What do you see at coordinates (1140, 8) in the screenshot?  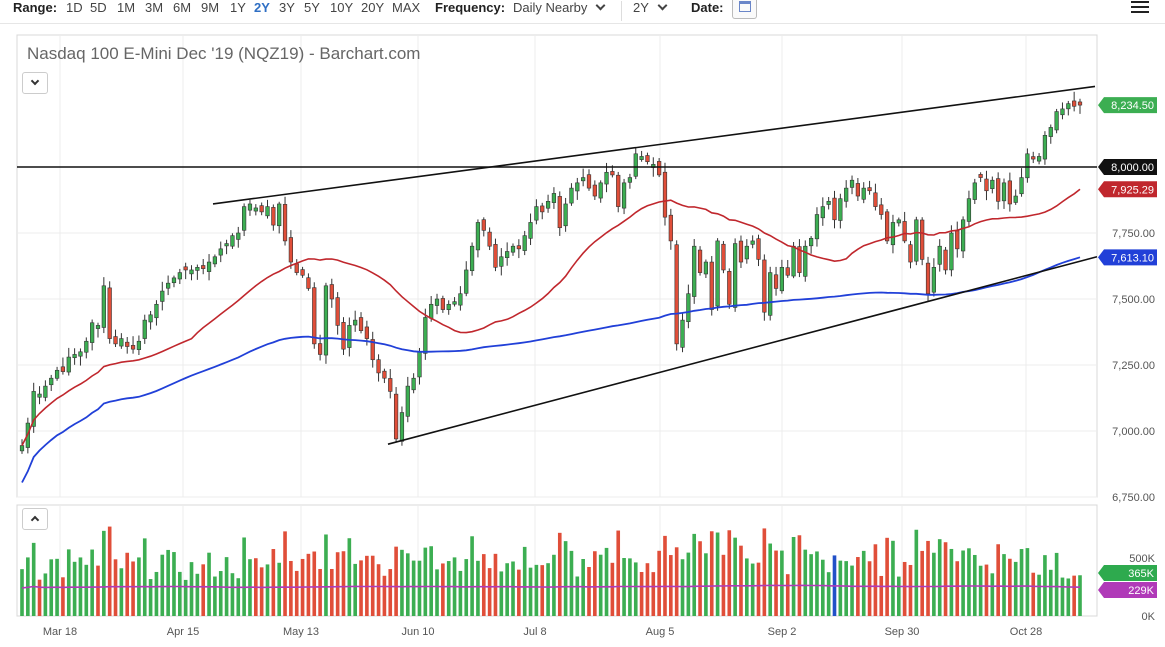 I see `menu-button` at bounding box center [1140, 8].